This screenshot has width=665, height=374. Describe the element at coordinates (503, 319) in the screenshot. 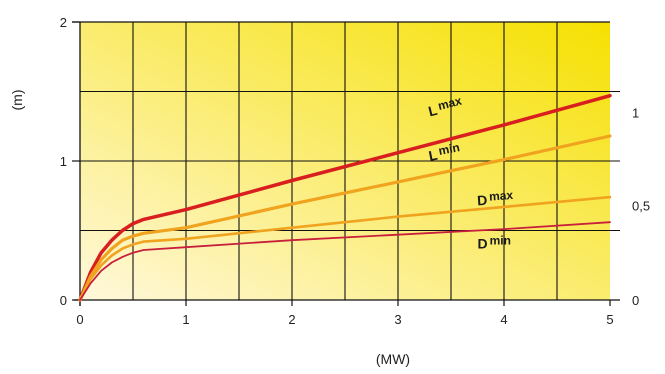

I see `x-tick-label: 4` at that location.